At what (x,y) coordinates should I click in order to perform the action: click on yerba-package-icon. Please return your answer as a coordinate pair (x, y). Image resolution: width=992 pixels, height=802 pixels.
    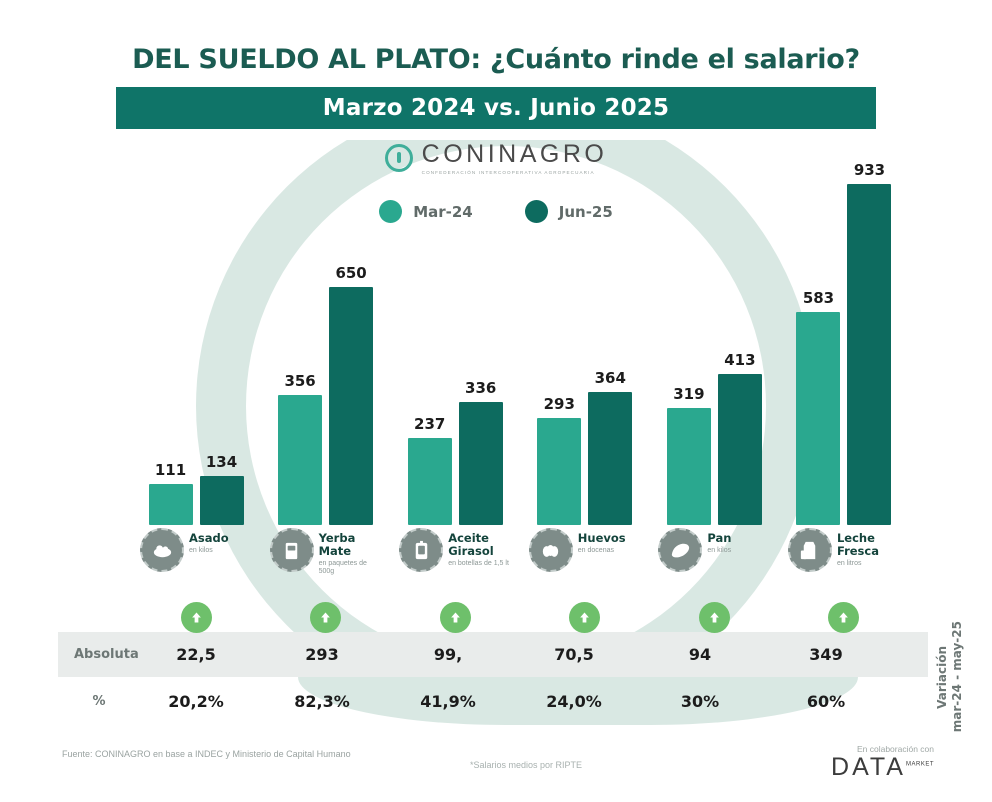
    Looking at the image, I should click on (291, 550).